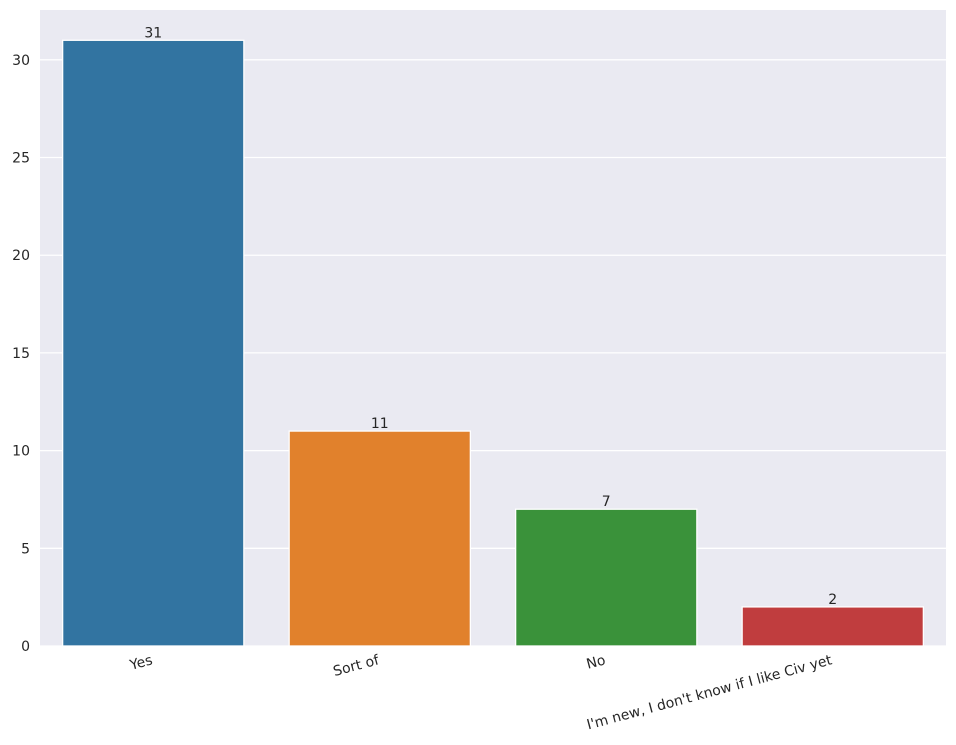 Image resolution: width=956 pixels, height=745 pixels. What do you see at coordinates (832, 600) in the screenshot?
I see `value-label: 2` at bounding box center [832, 600].